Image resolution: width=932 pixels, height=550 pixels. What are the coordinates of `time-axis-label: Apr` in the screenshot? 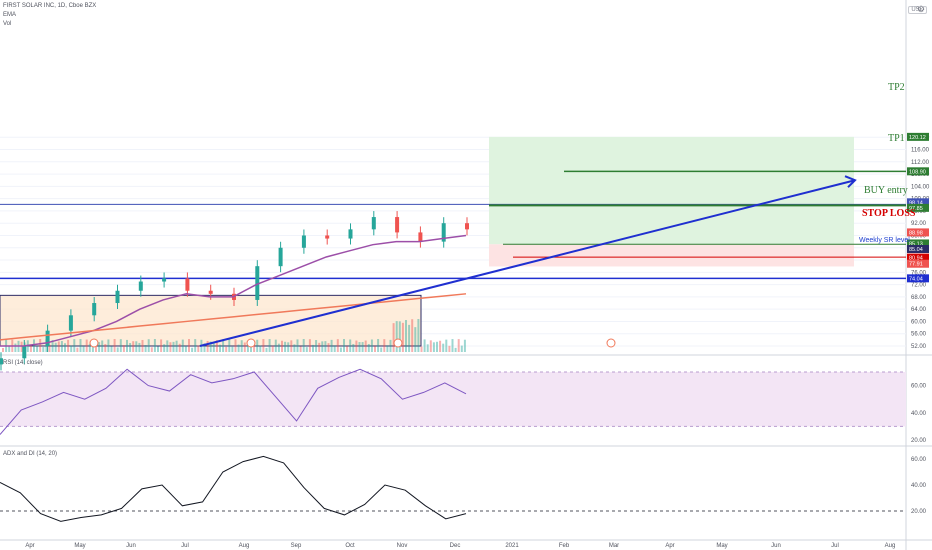 It's located at (669, 546).